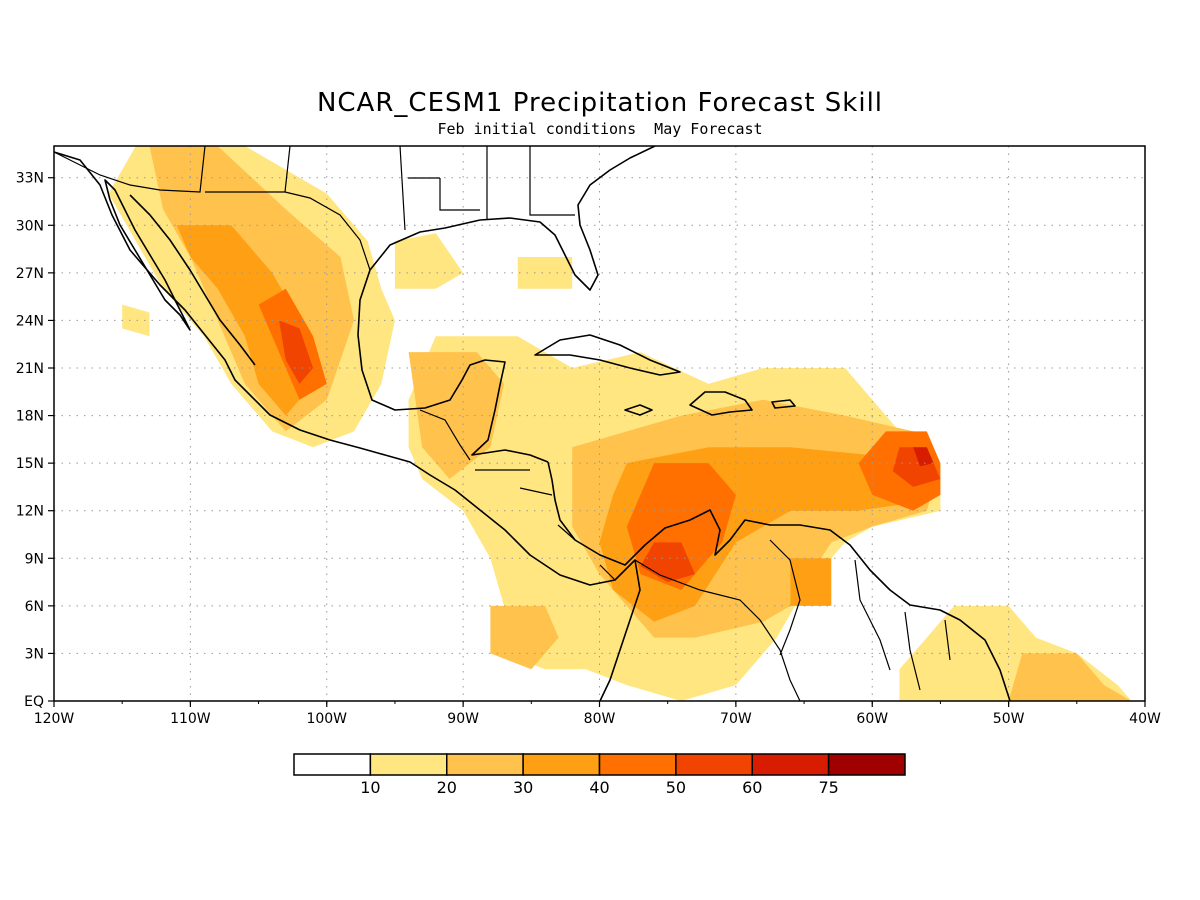  Describe the element at coordinates (517, 495) in the screenshot. I see `border-central-america` at that location.